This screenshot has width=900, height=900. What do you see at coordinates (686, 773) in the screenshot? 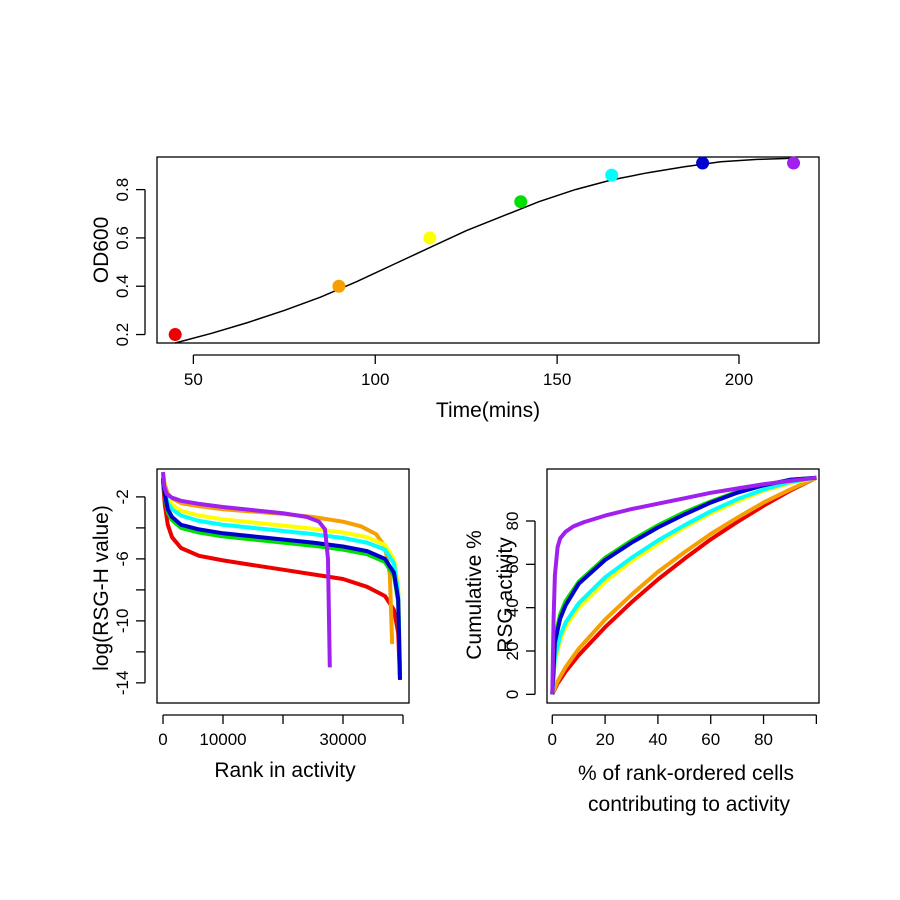
I see `cumulative-x-axis-title: % of rank-ordered cells` at bounding box center [686, 773].